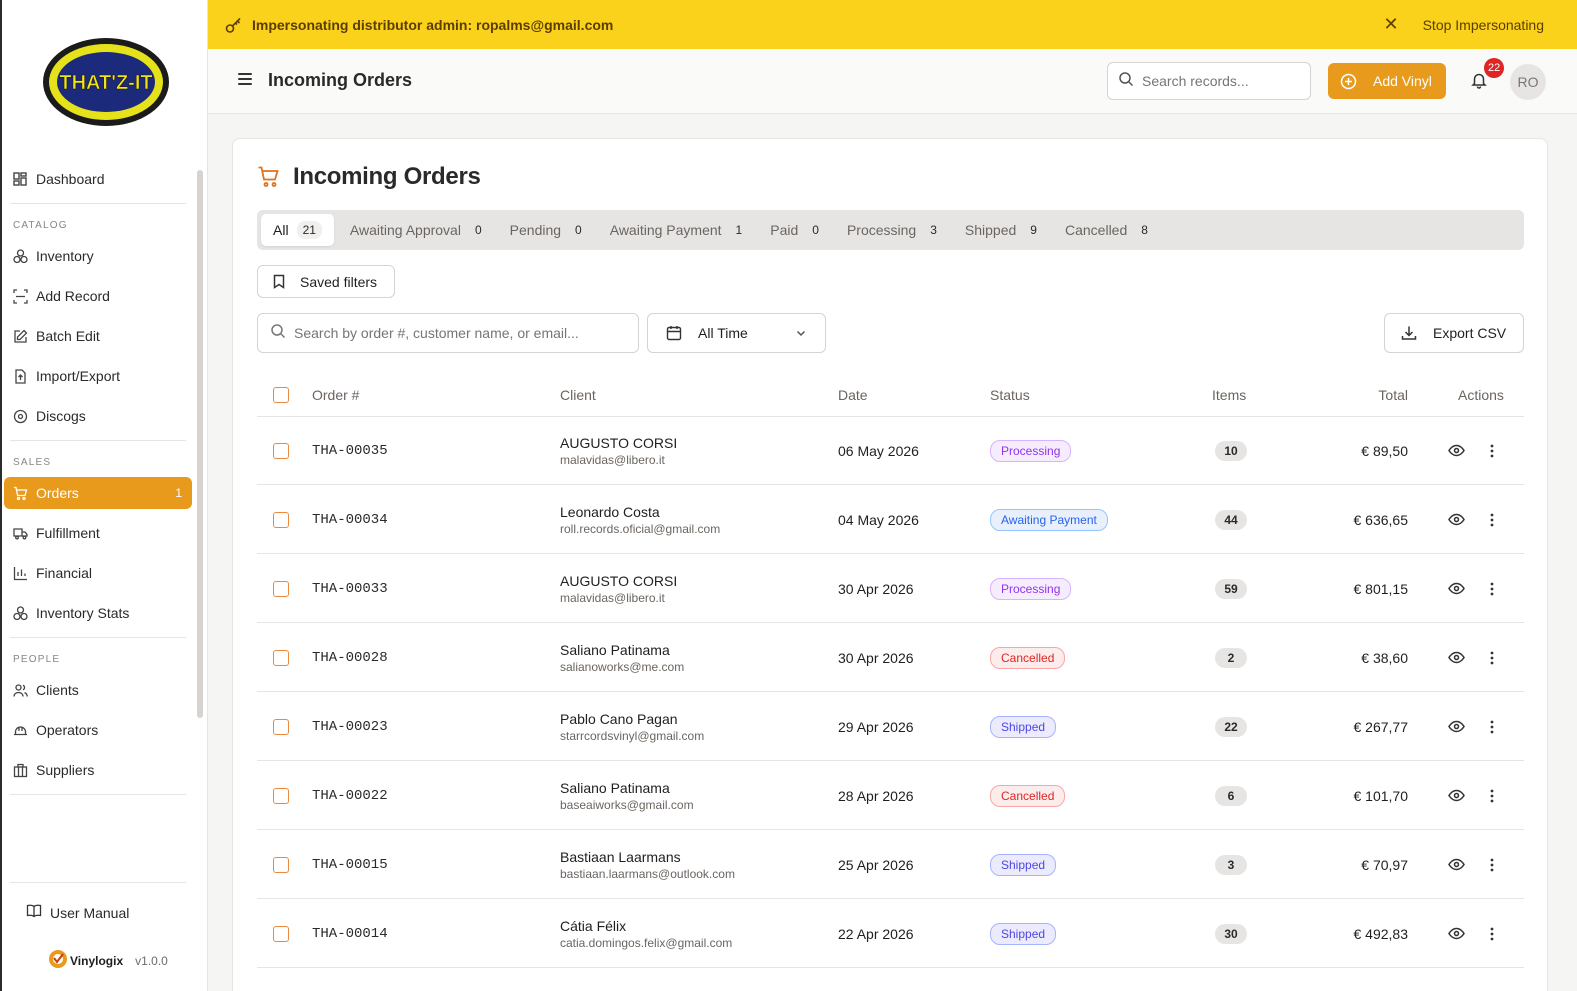 This screenshot has width=1577, height=991. I want to click on sidebar-item-financial: Financial, so click(98, 573).